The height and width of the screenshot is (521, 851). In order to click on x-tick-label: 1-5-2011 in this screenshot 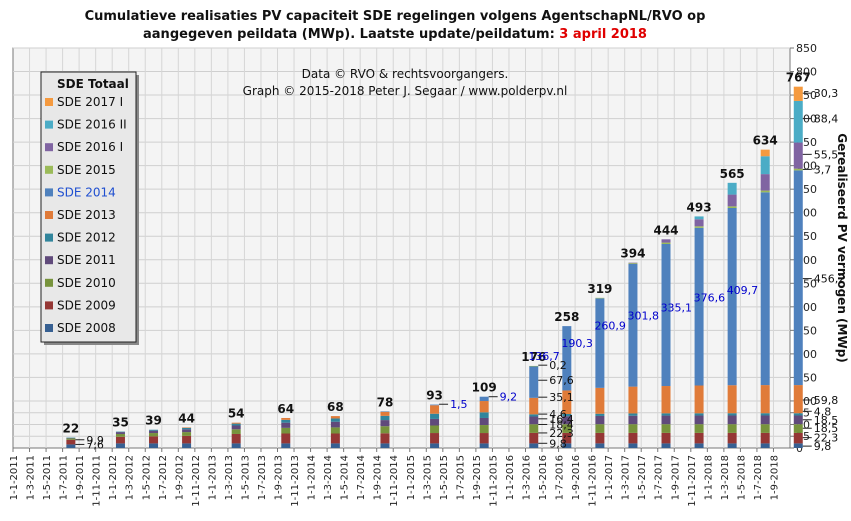, I will do `click(47, 477)`.